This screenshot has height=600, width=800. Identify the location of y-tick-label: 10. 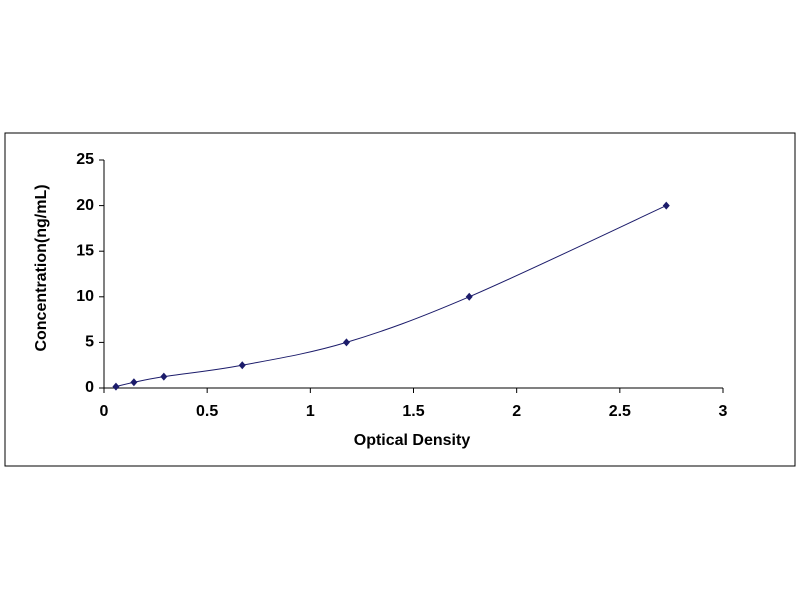
(85, 296).